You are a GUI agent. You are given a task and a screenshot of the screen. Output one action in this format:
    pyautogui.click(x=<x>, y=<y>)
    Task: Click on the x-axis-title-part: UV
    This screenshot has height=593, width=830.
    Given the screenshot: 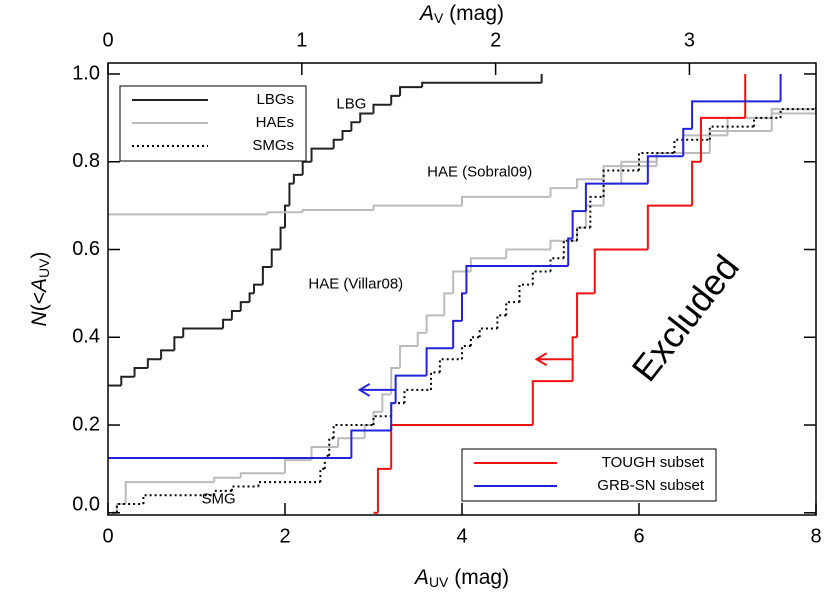 What is the action you would take?
    pyautogui.click(x=439, y=582)
    